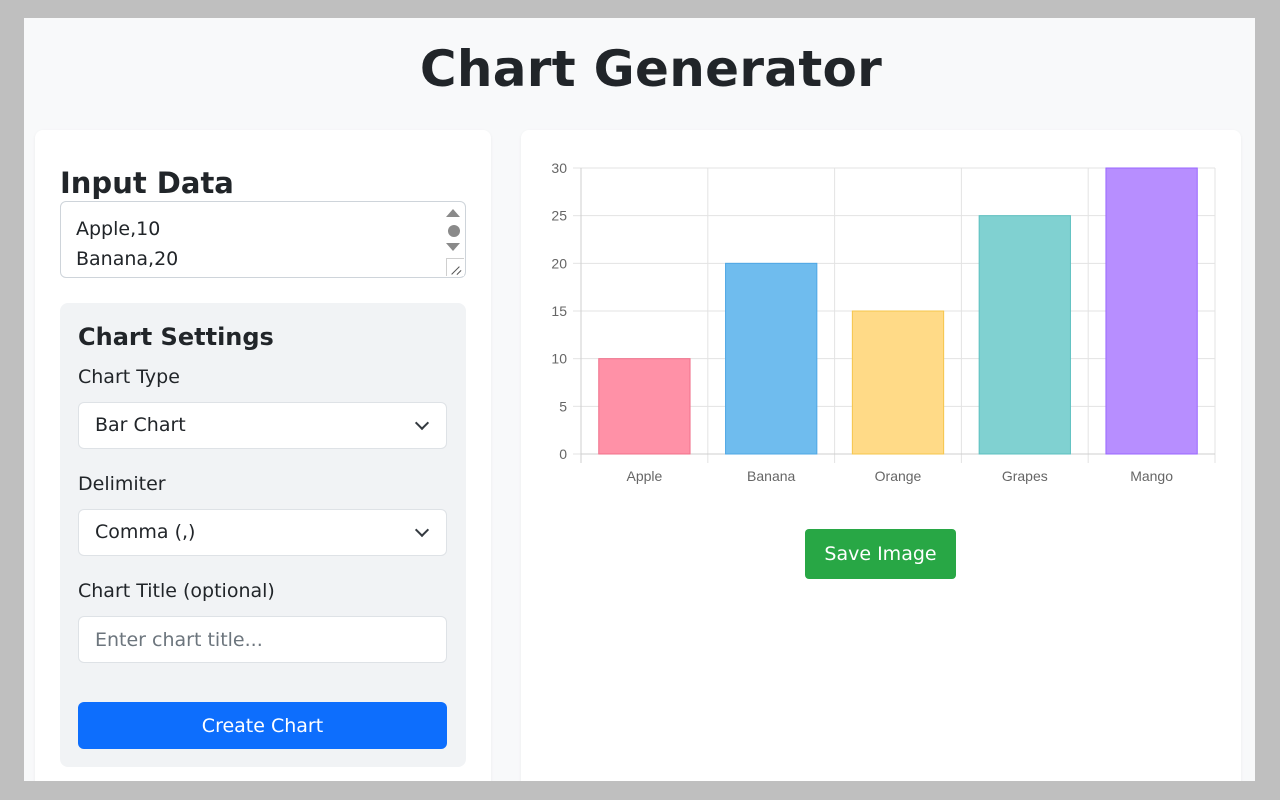 This screenshot has height=800, width=1280. What do you see at coordinates (644, 476) in the screenshot?
I see `x-tick-label: Apple` at bounding box center [644, 476].